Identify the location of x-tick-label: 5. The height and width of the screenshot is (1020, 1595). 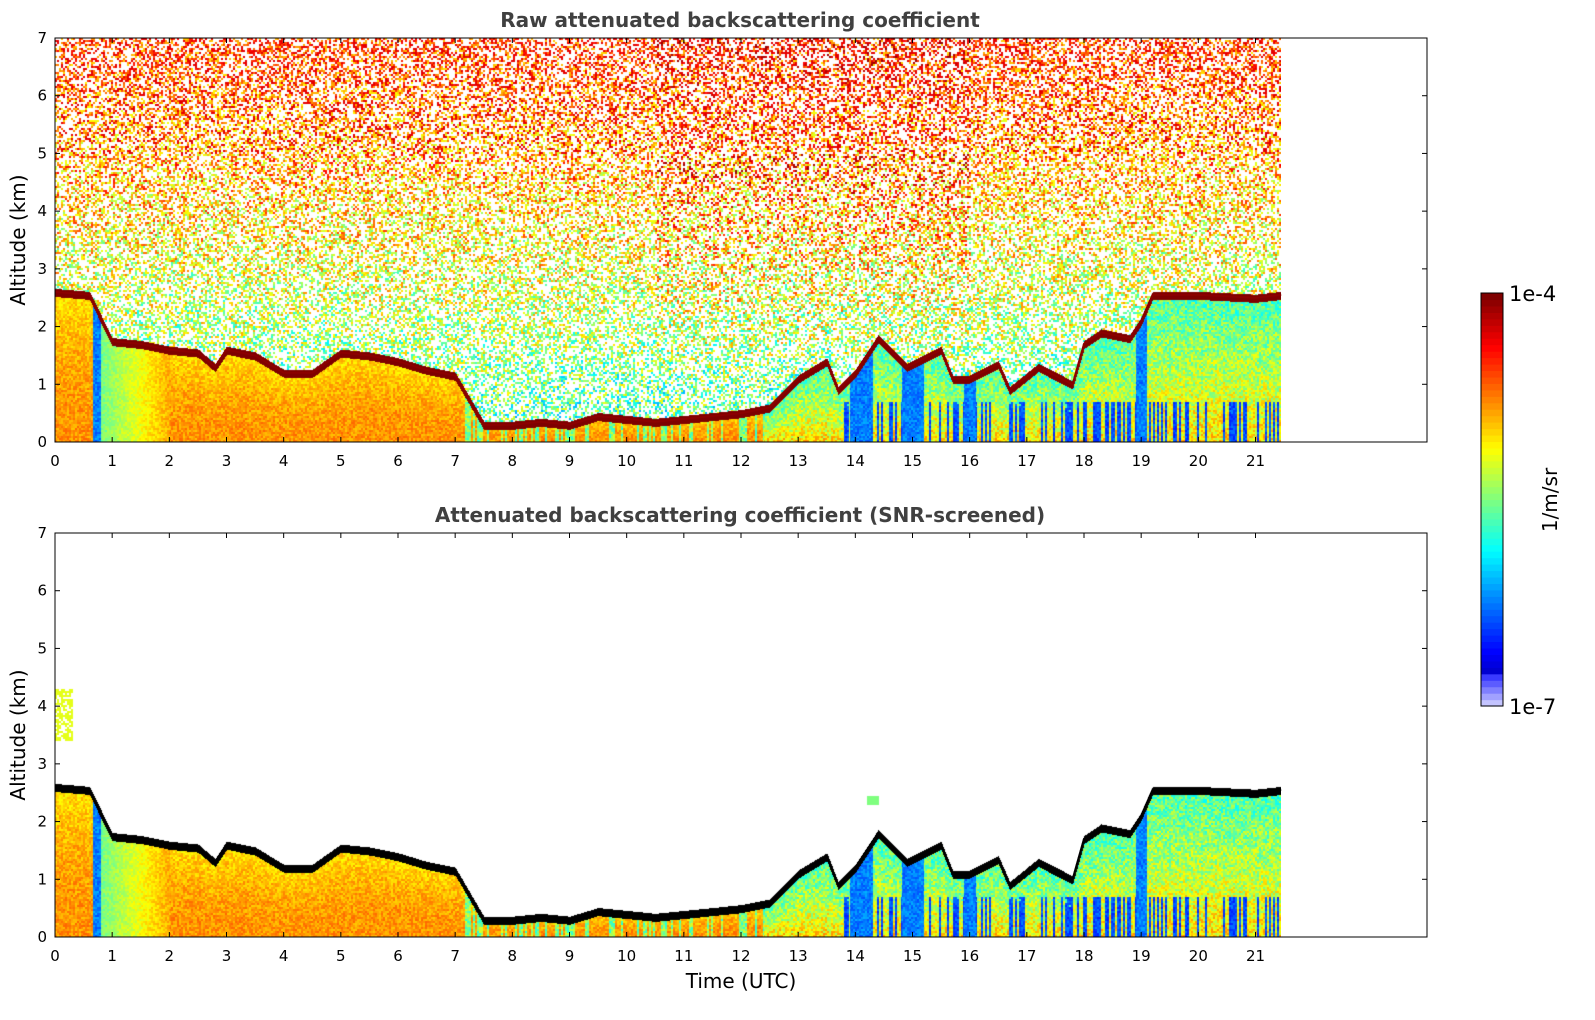
(341, 461).